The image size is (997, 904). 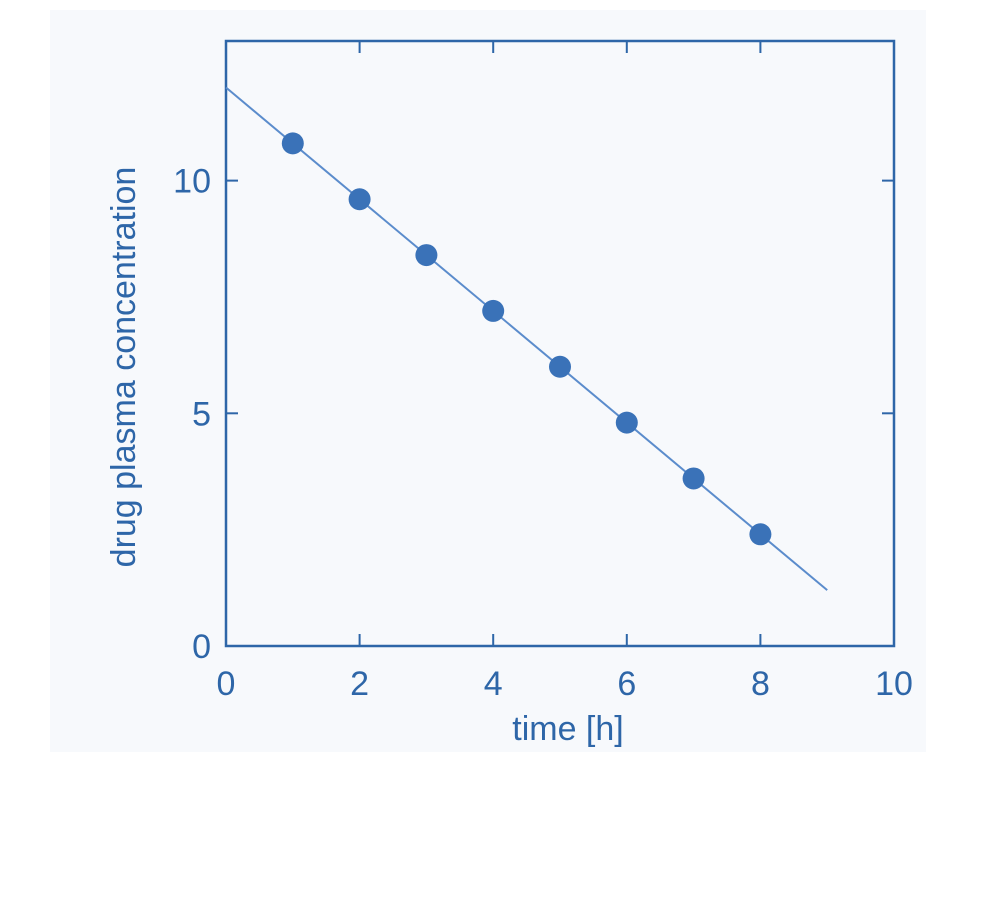 What do you see at coordinates (192, 182) in the screenshot?
I see `y-tick-label: 10` at bounding box center [192, 182].